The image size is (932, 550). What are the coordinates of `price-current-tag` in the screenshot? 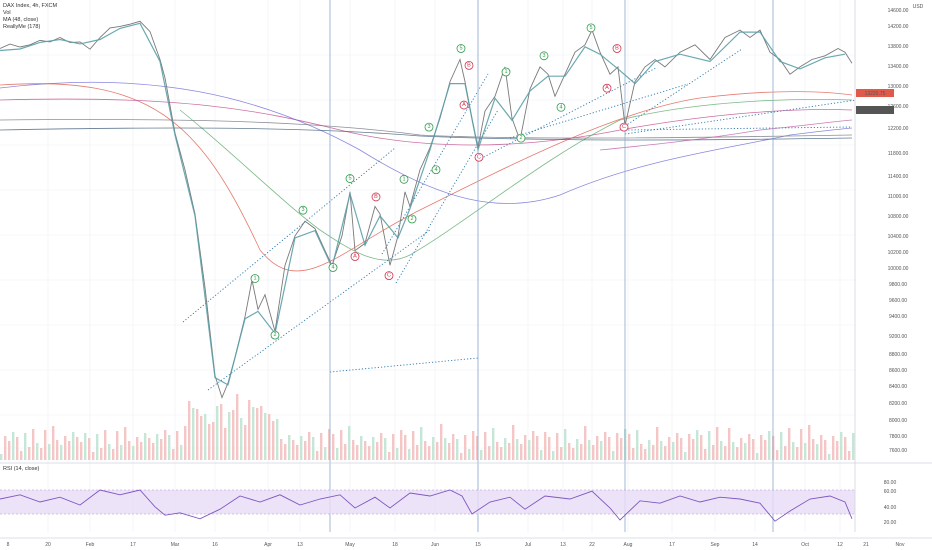 It's located at (875, 110).